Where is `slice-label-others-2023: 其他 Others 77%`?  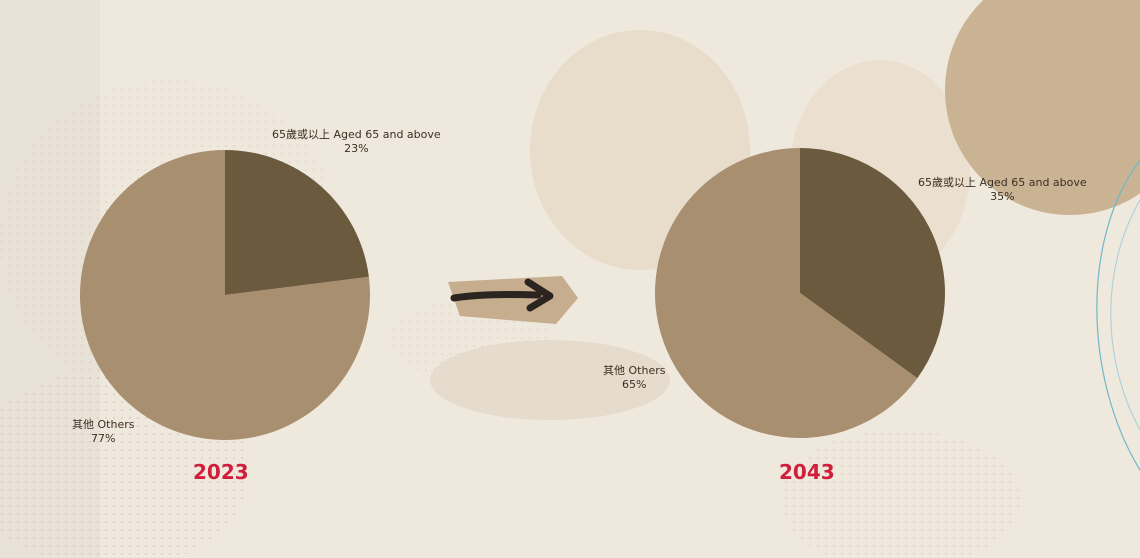
slice-label-others-2023: 其他 Others 77% is located at coordinates (103, 431).